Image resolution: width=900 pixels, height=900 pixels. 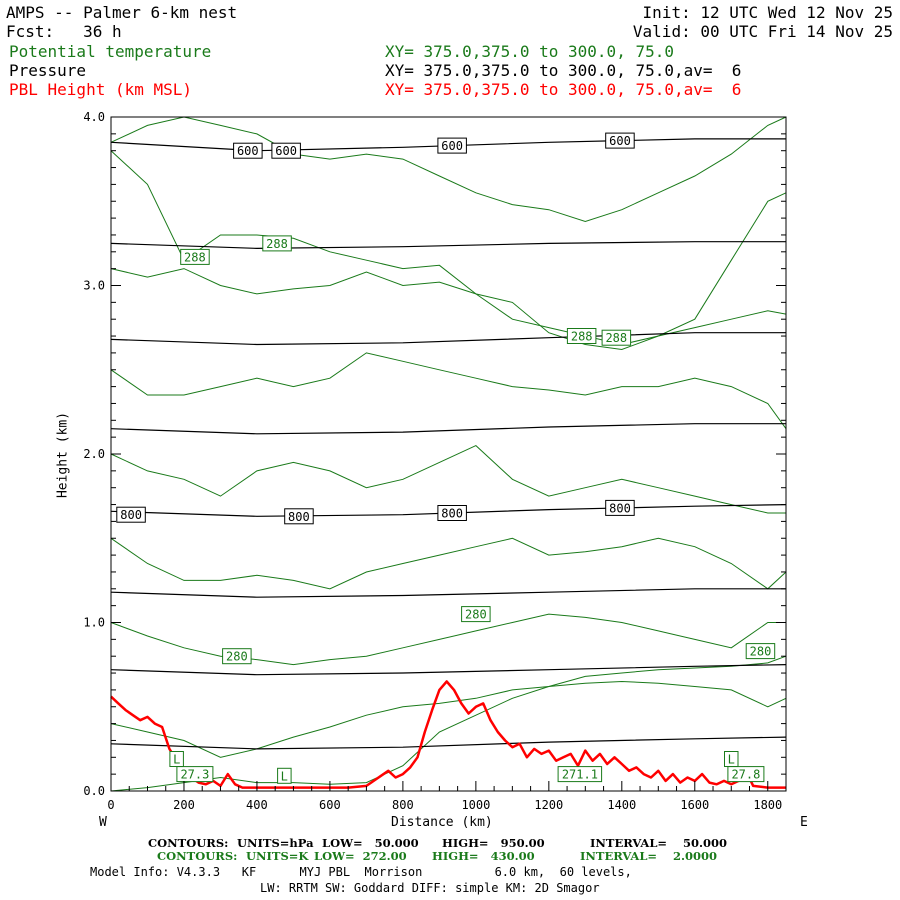 What do you see at coordinates (197, 856) in the screenshot?
I see `contours-theta-label: CONTOURS:` at bounding box center [197, 856].